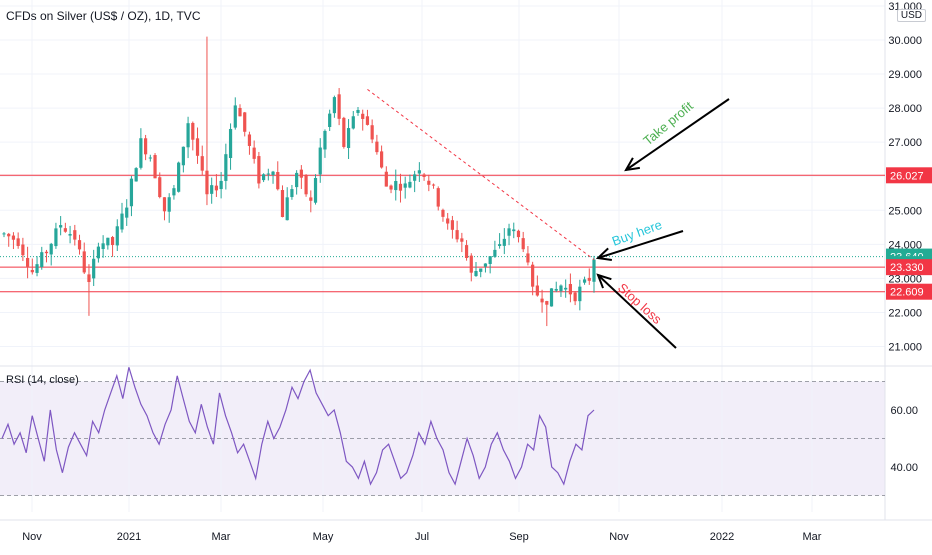  I want to click on price-tag-label: 26.027, so click(907, 176).